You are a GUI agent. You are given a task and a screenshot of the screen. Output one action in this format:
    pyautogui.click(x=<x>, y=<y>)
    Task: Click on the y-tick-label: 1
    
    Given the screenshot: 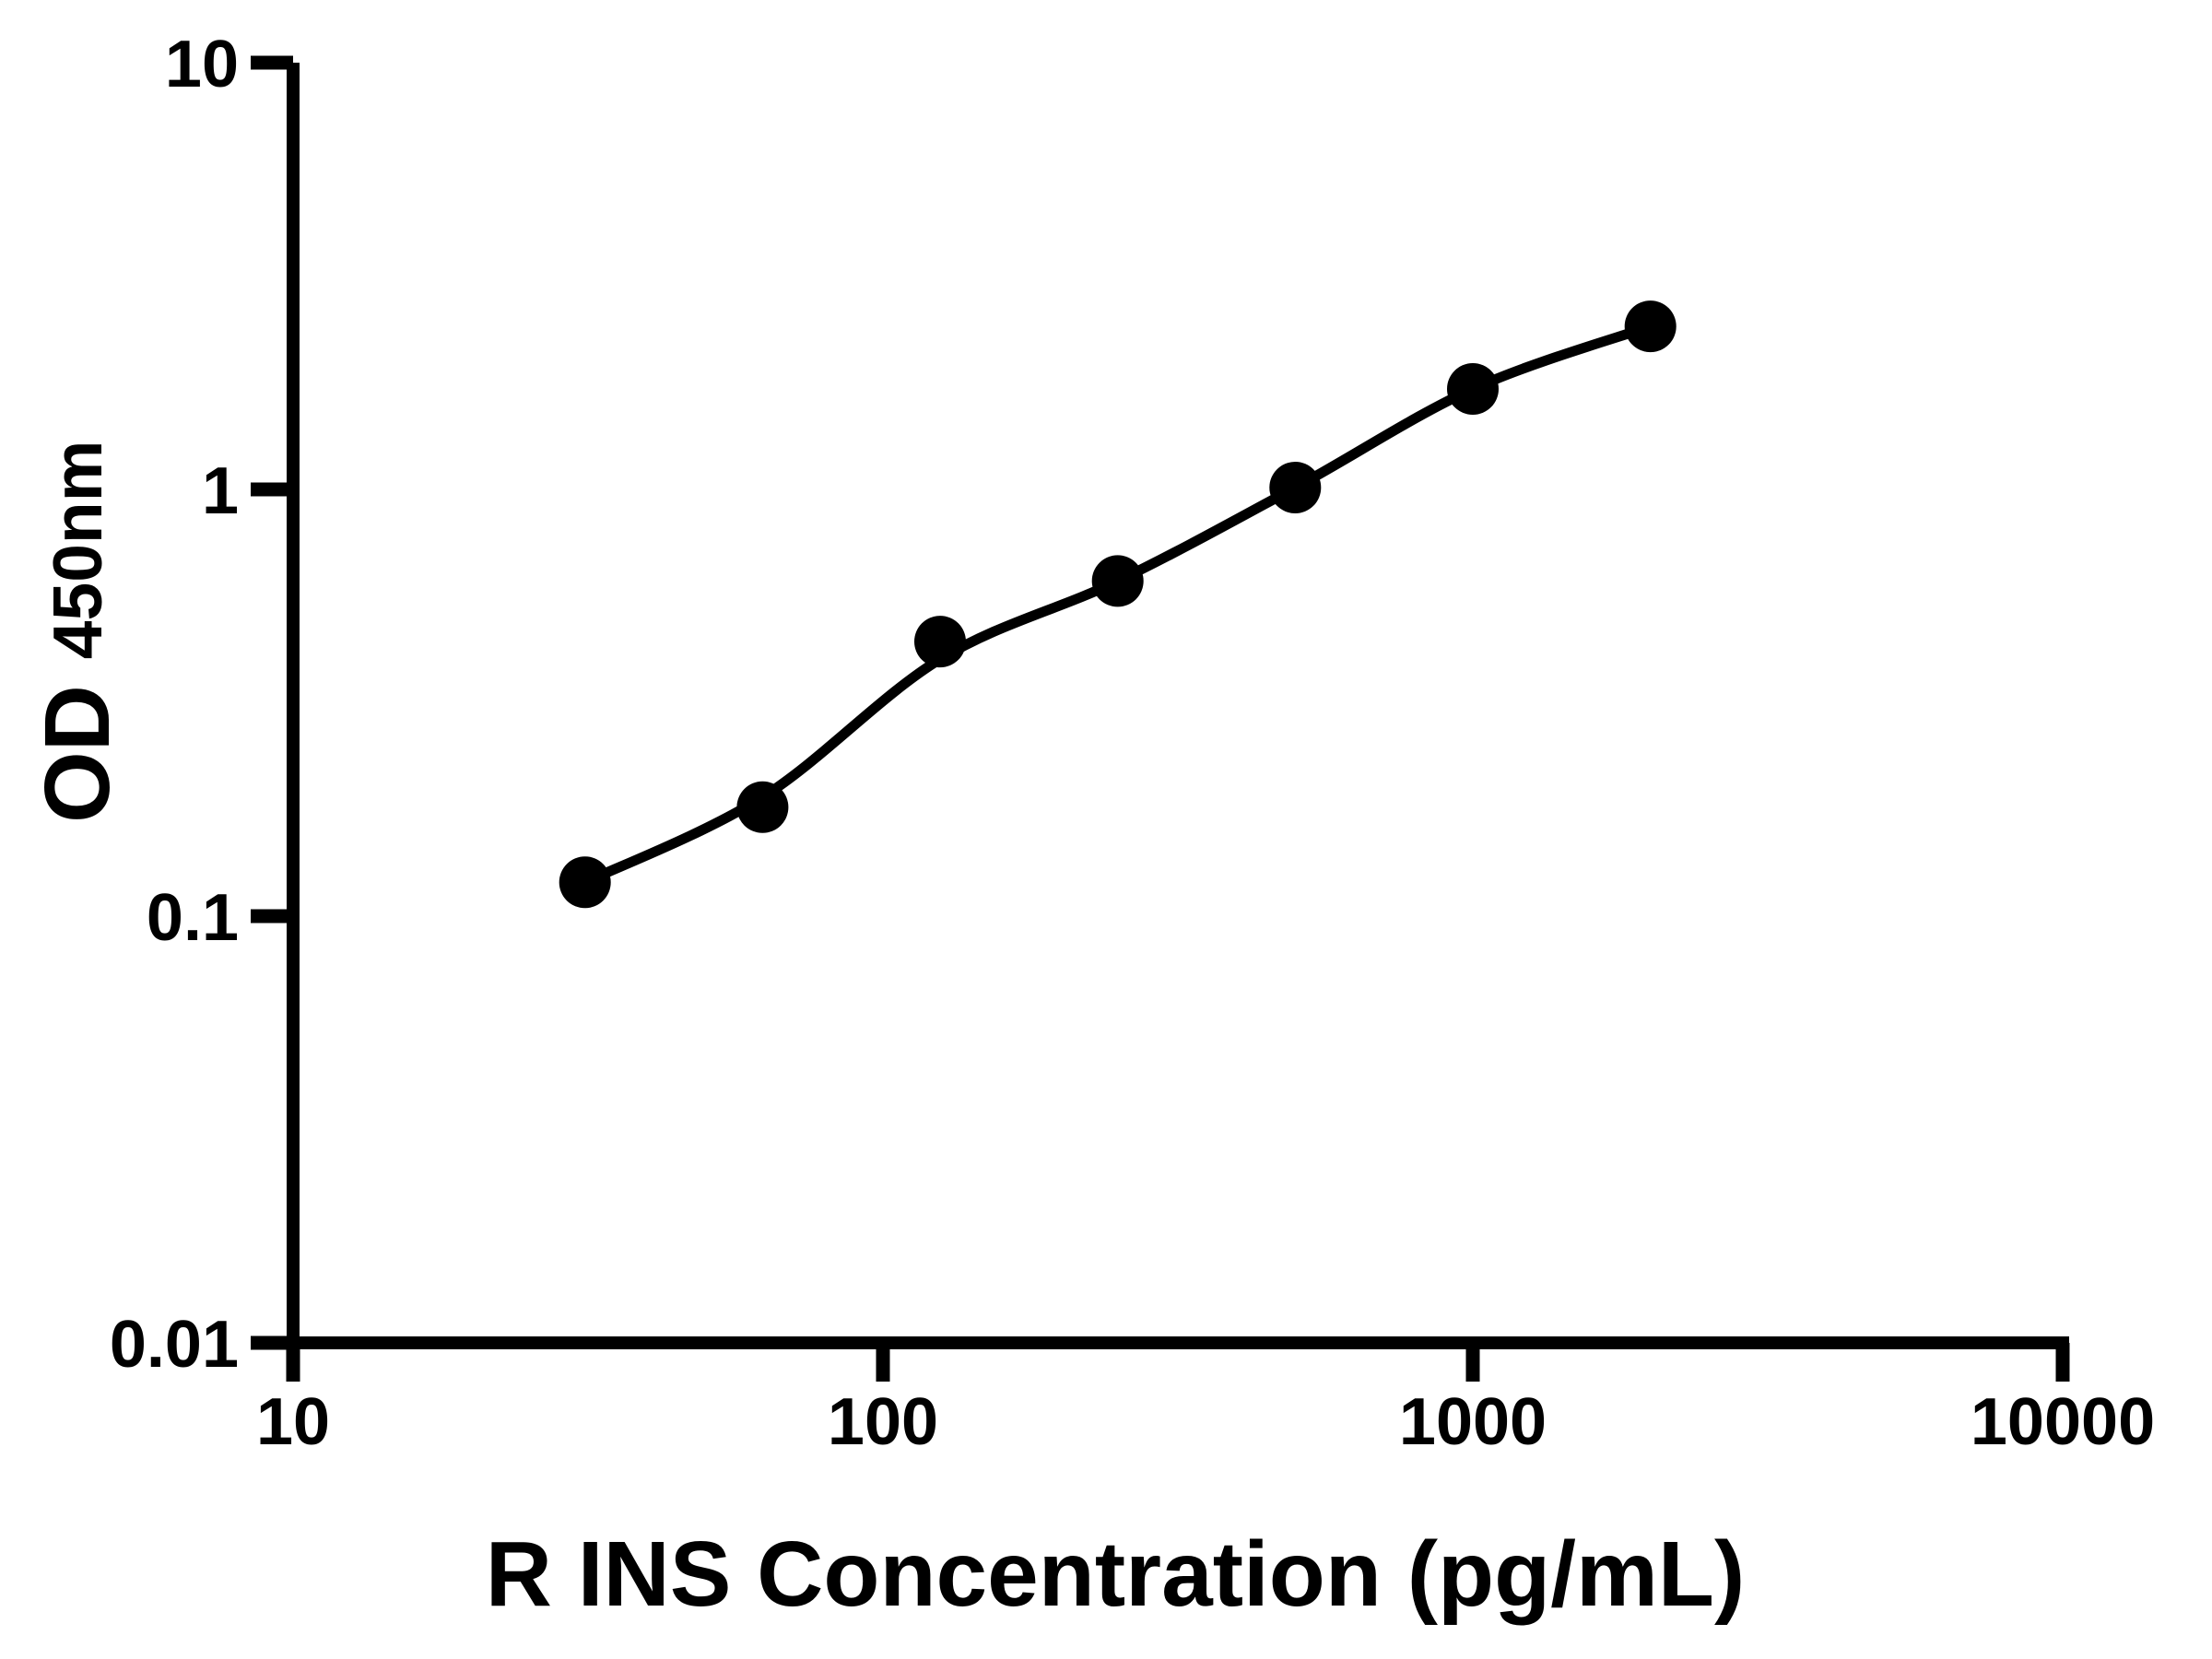 What is the action you would take?
    pyautogui.click(x=220, y=491)
    